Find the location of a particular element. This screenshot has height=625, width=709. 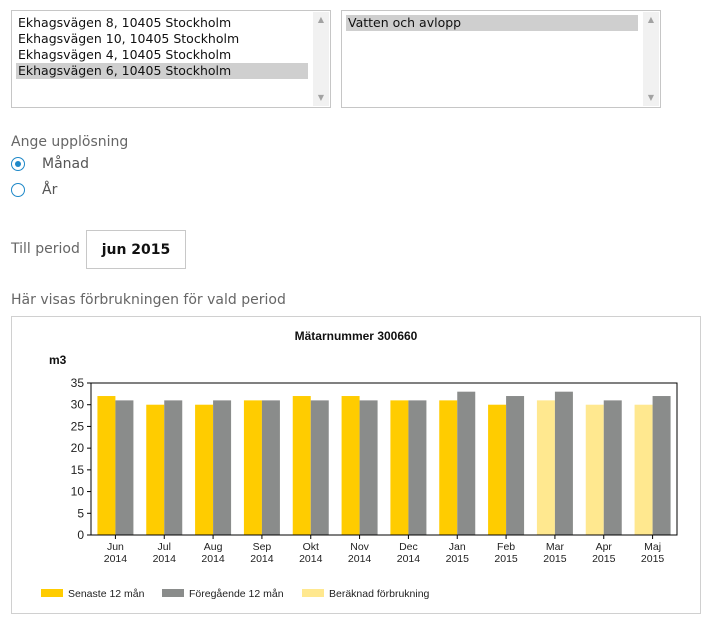

y-axis-label: m3 is located at coordinates (58, 360).